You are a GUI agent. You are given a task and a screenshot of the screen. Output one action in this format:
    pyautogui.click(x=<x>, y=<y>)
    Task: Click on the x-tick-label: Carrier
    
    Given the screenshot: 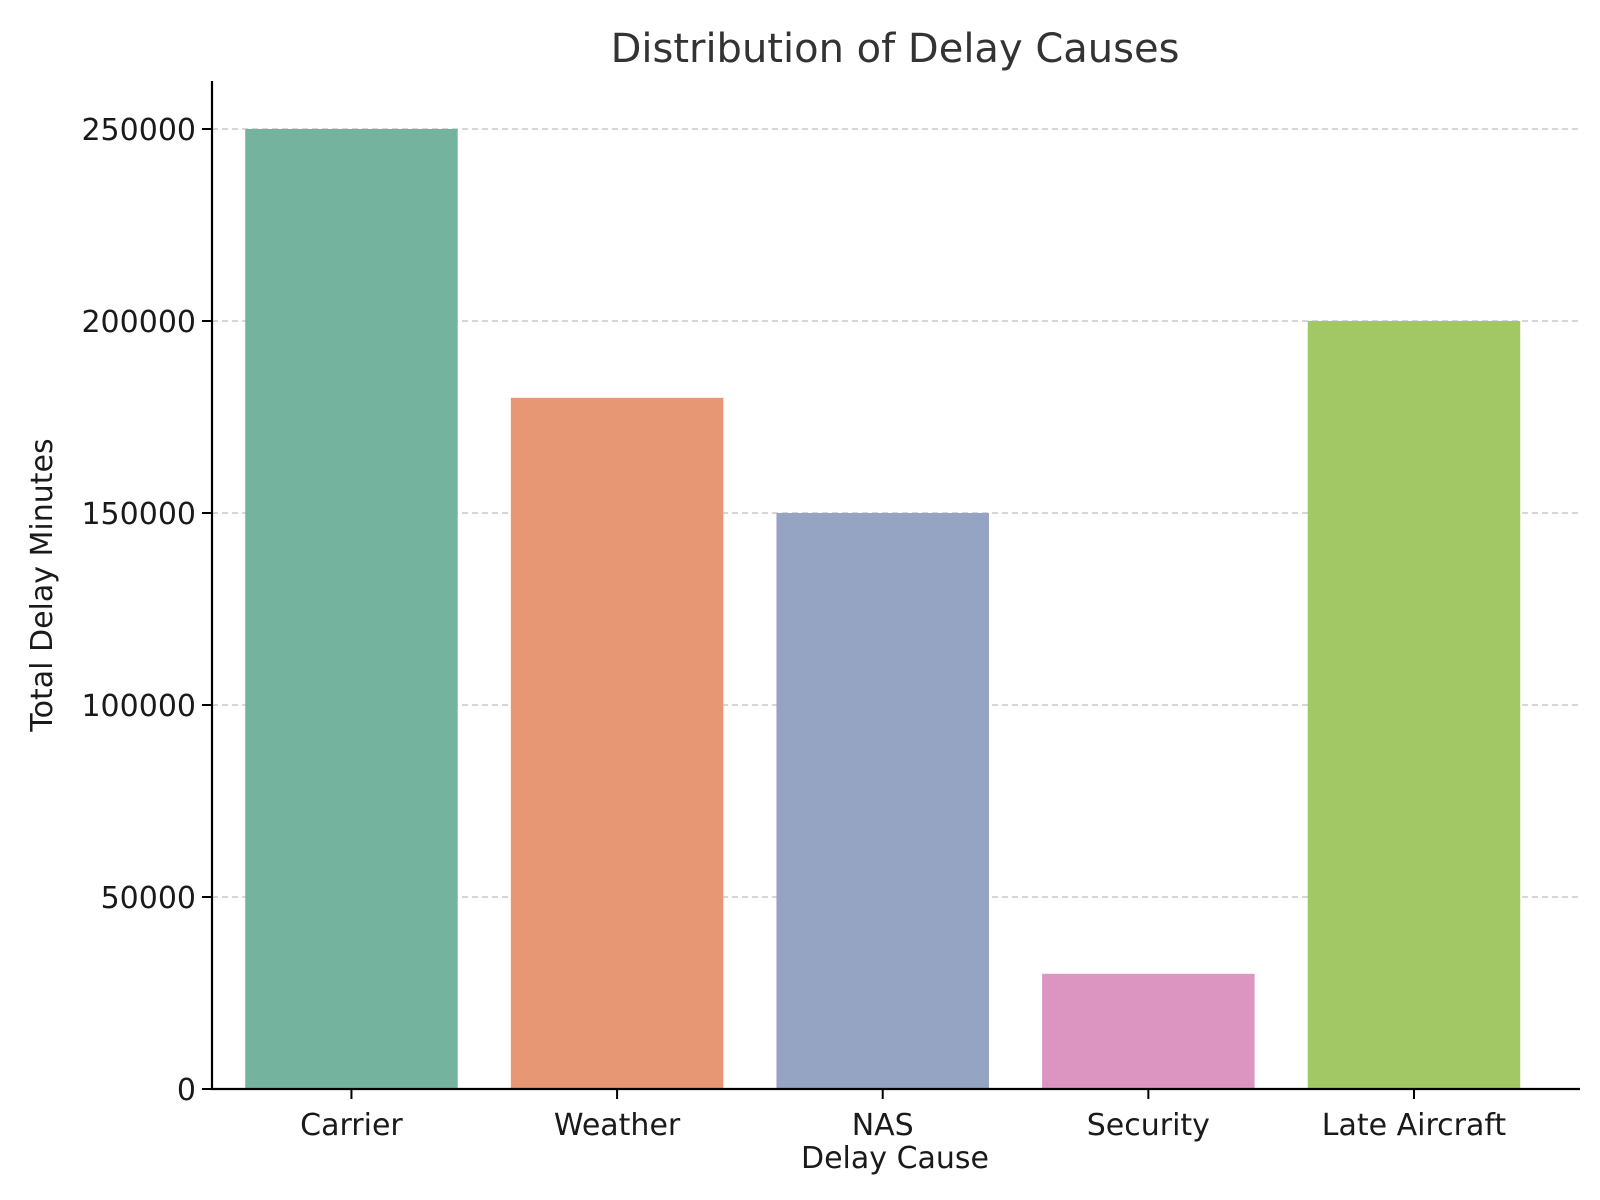 What is the action you would take?
    pyautogui.click(x=351, y=1125)
    